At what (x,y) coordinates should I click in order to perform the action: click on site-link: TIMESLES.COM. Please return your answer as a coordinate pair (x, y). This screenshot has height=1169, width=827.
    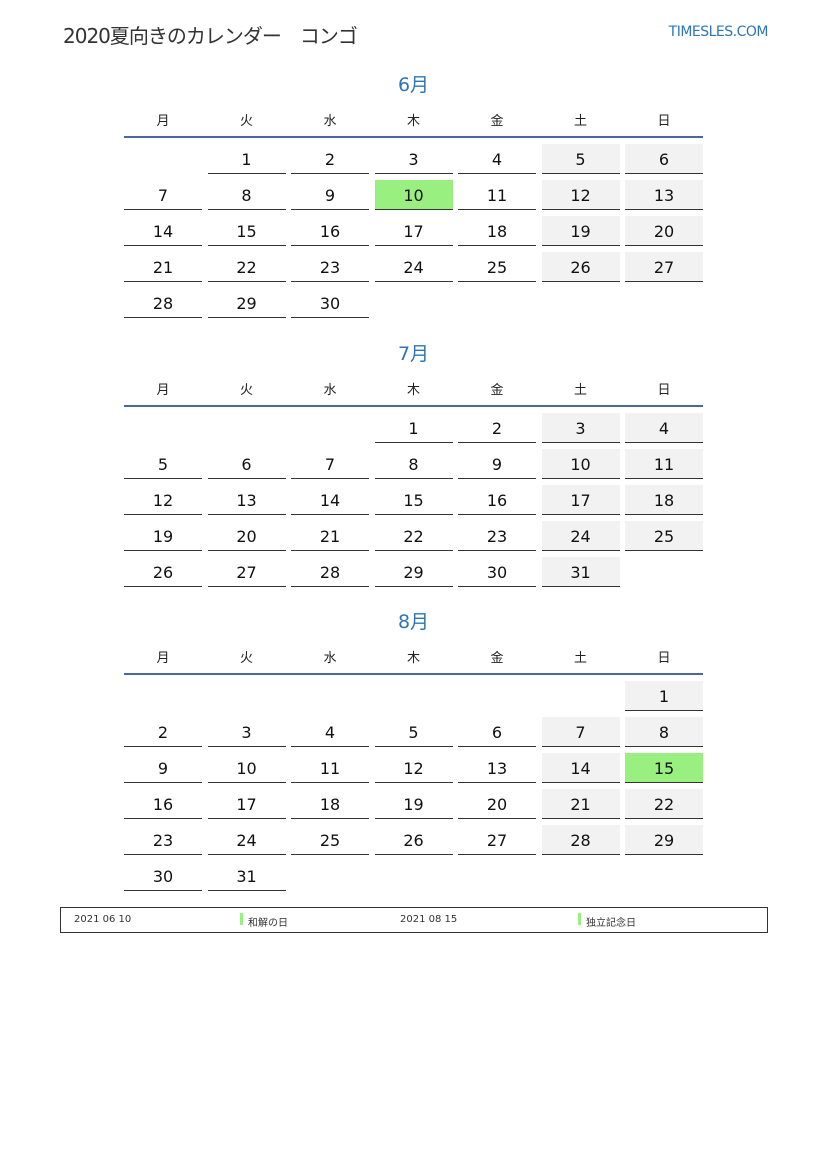
    Looking at the image, I should click on (718, 32).